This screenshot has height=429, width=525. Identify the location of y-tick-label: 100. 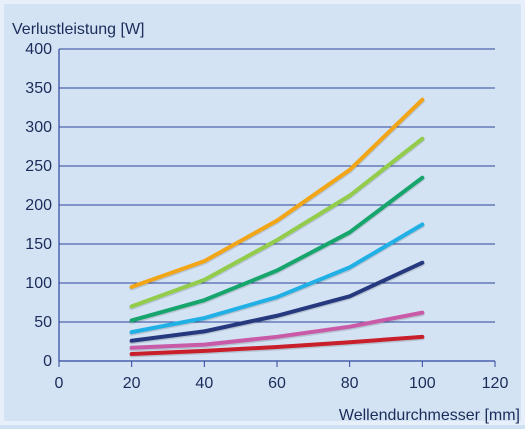
(38, 283).